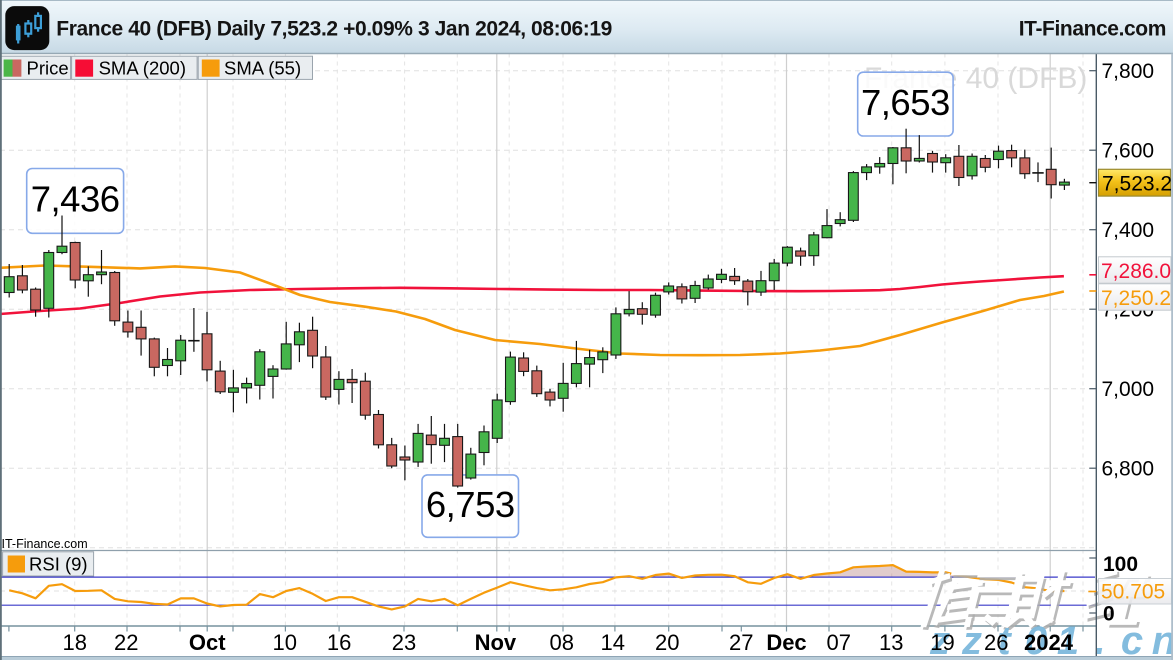 The width and height of the screenshot is (1173, 665). What do you see at coordinates (75, 199) in the screenshot?
I see `svg-text: 7,436` at bounding box center [75, 199].